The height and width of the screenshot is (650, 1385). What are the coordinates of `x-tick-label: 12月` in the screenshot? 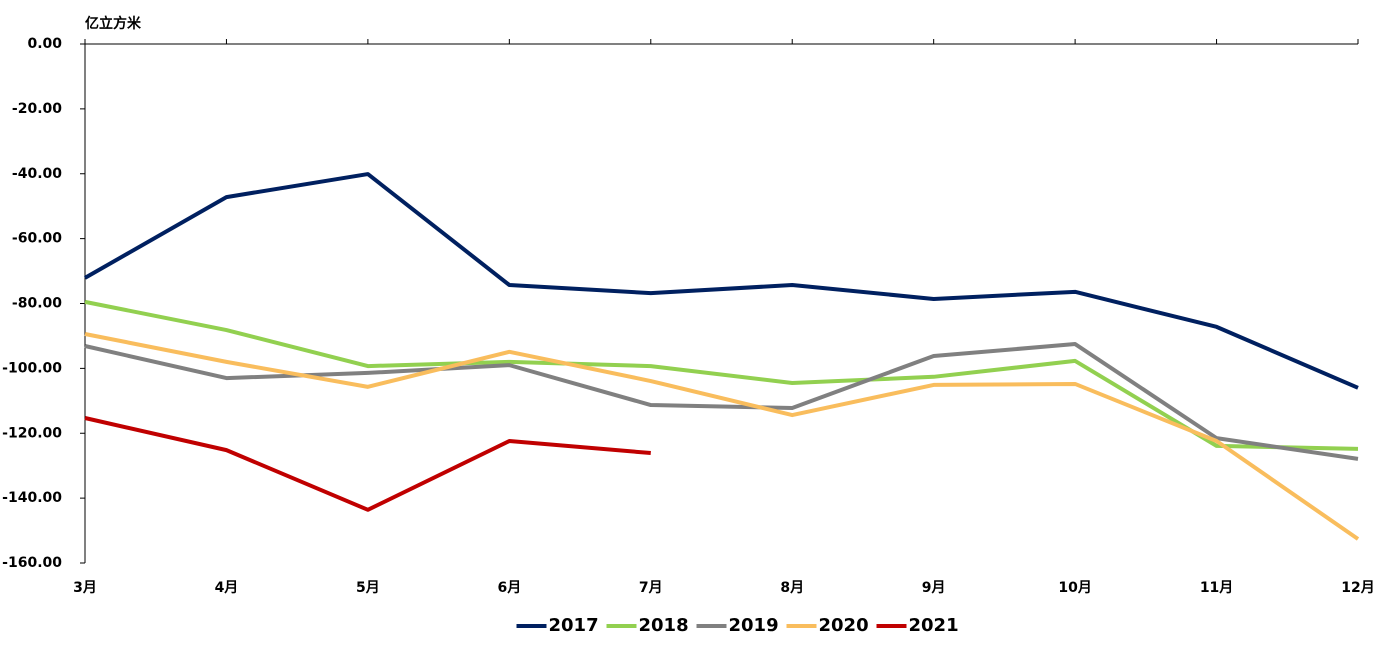 It's located at (1357, 588).